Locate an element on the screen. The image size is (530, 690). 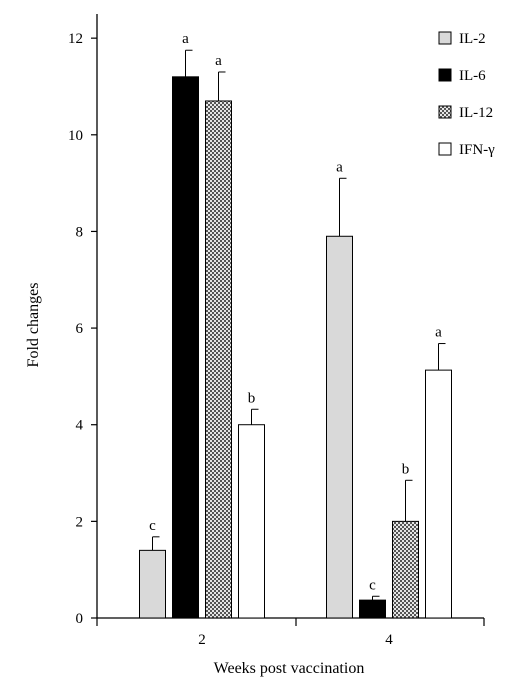
y-tick-label: 12 is located at coordinates (75, 39).